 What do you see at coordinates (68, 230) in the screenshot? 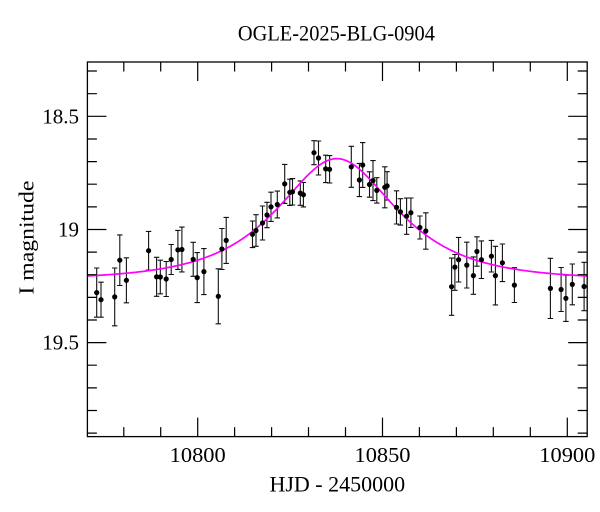
I see `svg-text: 19` at bounding box center [68, 230].